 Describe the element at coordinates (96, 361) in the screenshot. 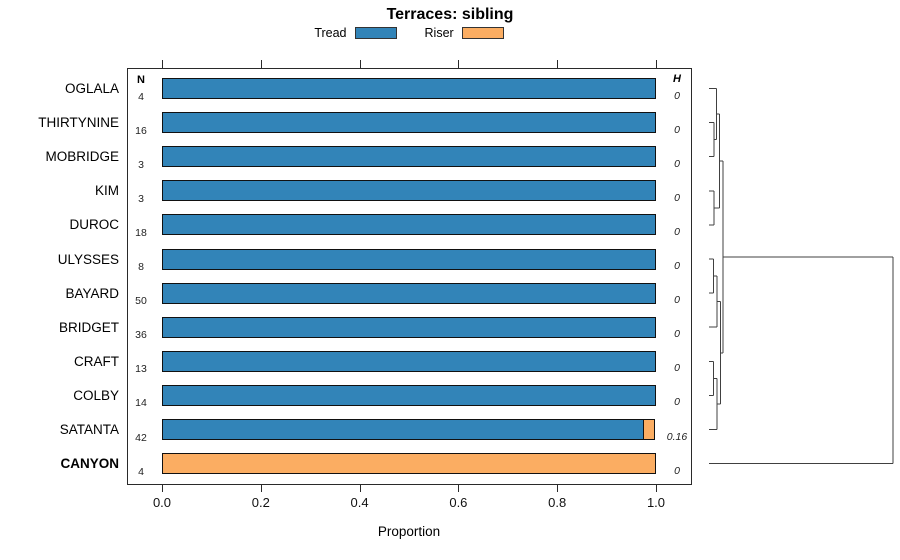

I see `category-label-craft: CRAFT` at that location.